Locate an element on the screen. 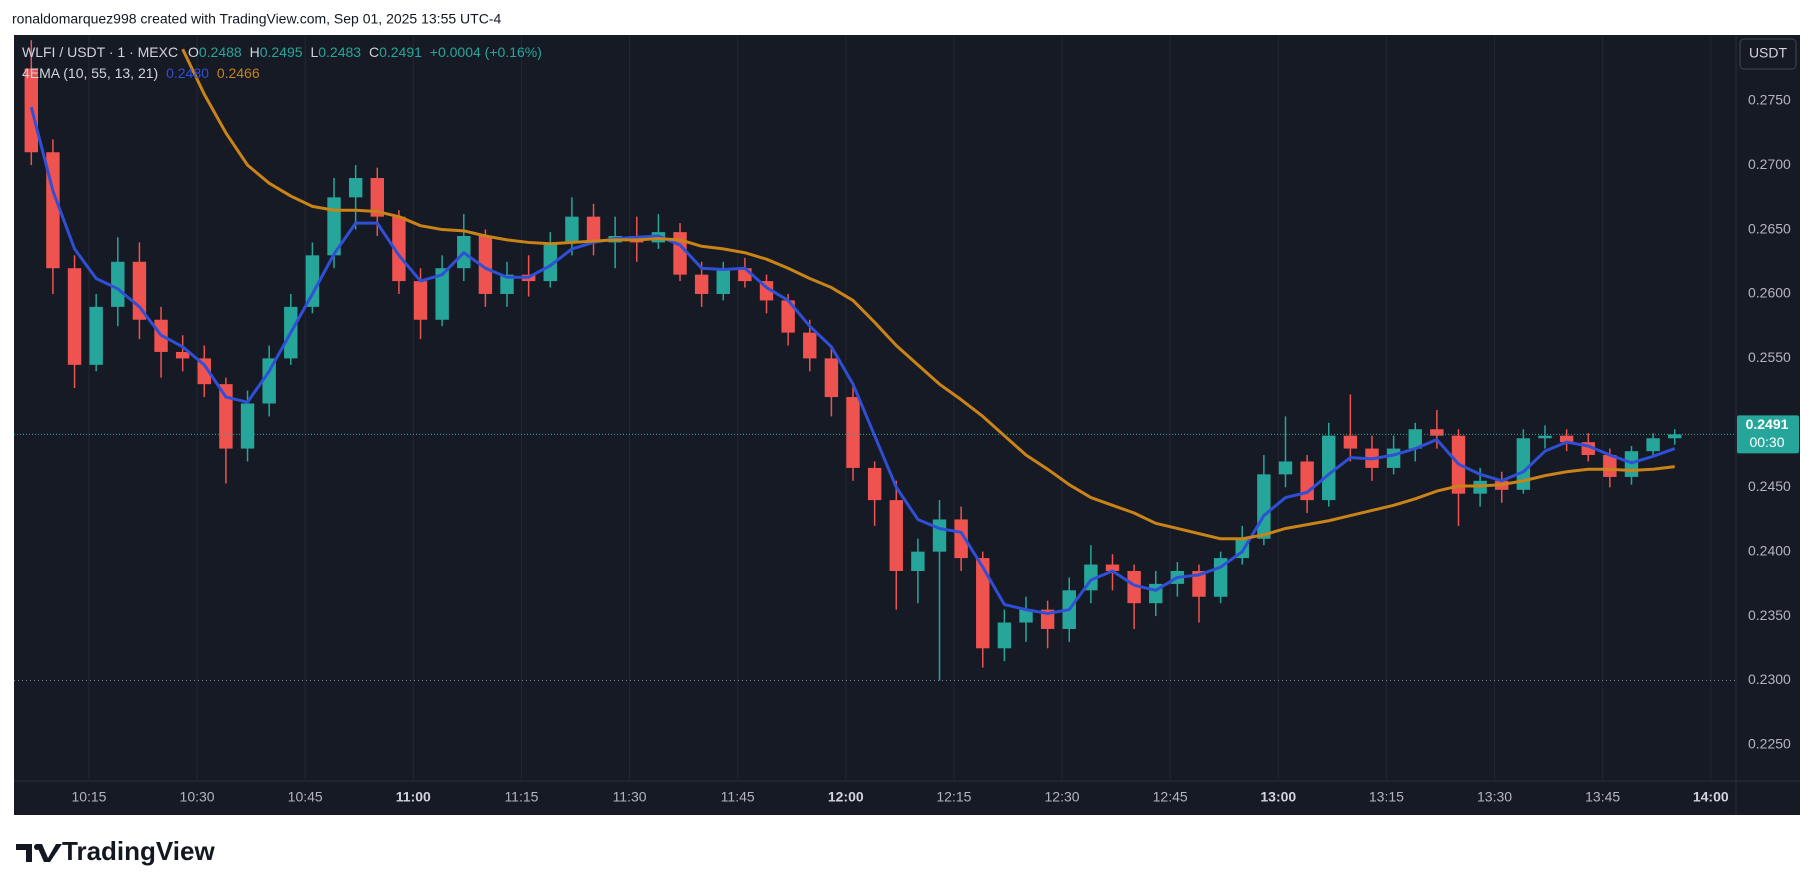 The height and width of the screenshot is (891, 1814). y-tick-label: 0.2600 is located at coordinates (1769, 293).